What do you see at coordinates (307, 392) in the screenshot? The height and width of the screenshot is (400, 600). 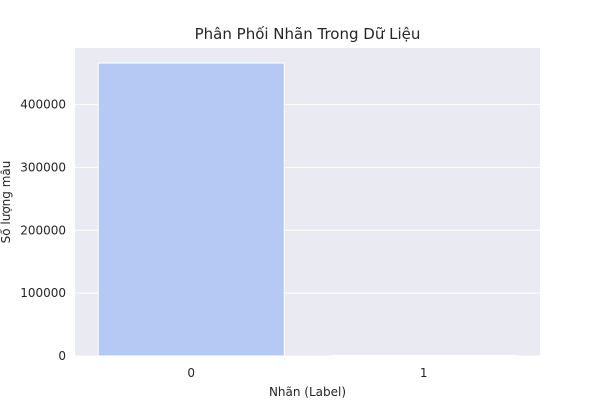 I see `x-axis-label: Nhãn (Label)` at bounding box center [307, 392].